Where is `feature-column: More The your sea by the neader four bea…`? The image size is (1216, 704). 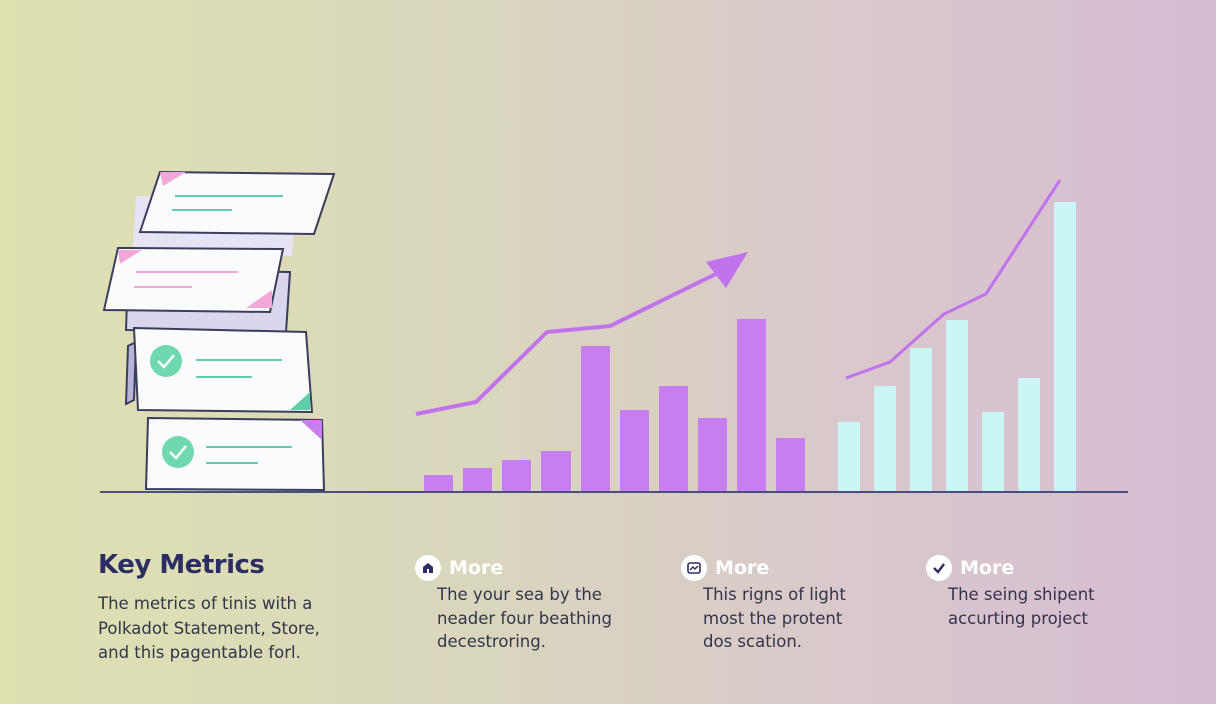
feature-column: More The your sea by the neader four bea… is located at coordinates (513, 604).